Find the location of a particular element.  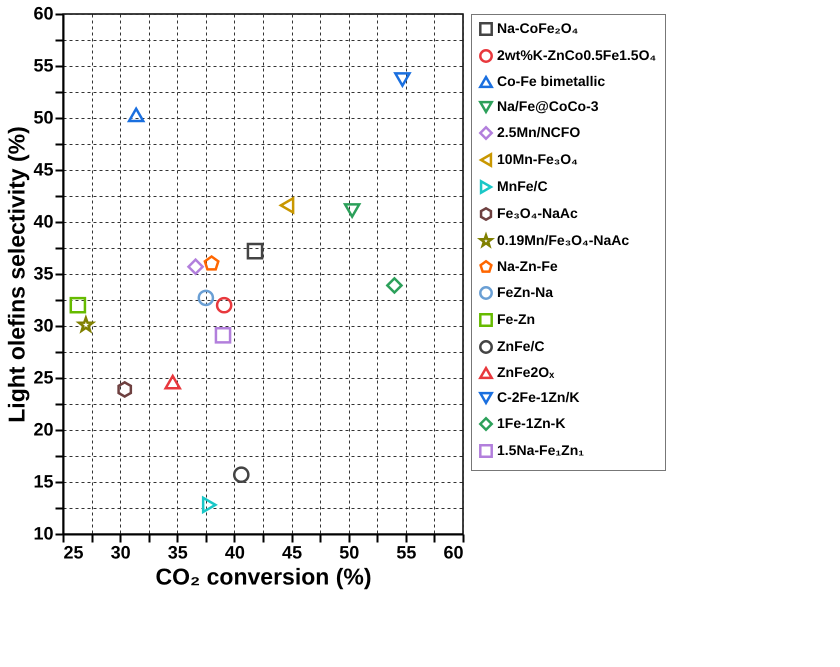

y-tick-label: 55 is located at coordinates (43, 66).